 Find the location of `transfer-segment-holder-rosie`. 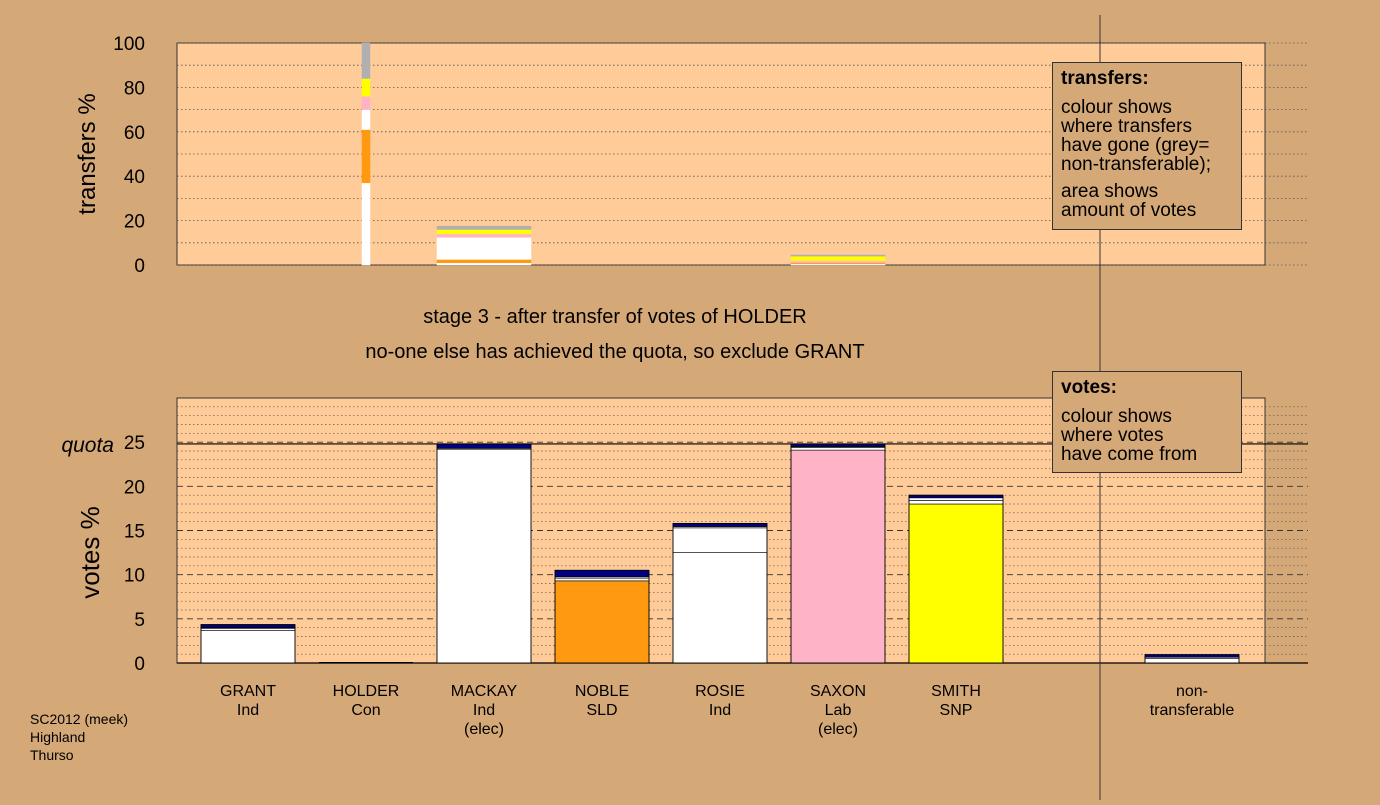

transfer-segment-holder-rosie is located at coordinates (366, 119).